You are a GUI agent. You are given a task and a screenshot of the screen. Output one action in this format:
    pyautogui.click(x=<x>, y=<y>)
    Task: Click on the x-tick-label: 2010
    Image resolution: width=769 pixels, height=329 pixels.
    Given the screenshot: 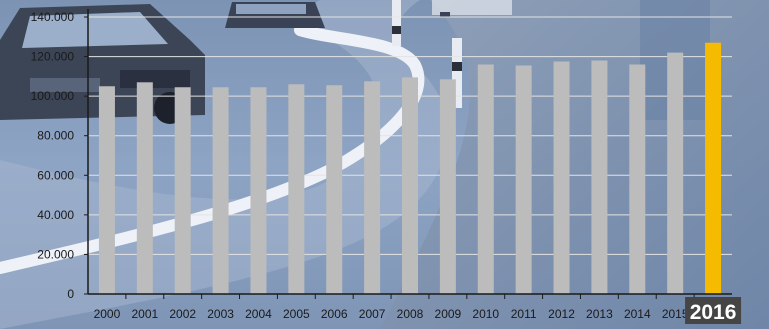 What is the action you would take?
    pyautogui.click(x=485, y=314)
    